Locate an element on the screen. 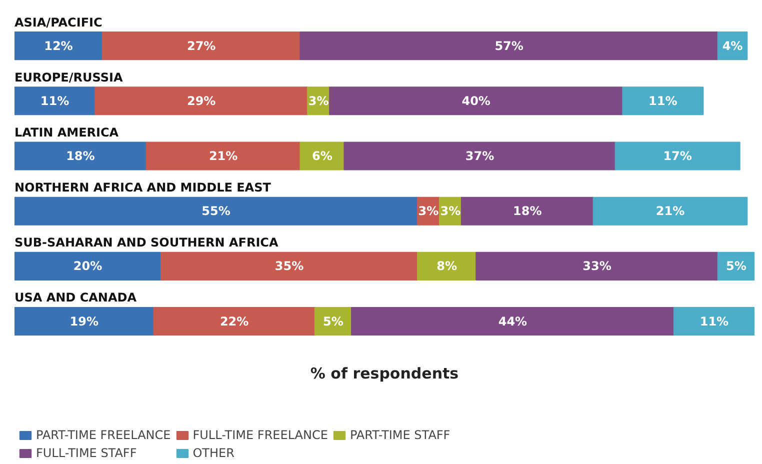 This screenshot has width=762, height=464. data-label: 8% is located at coordinates (446, 266).